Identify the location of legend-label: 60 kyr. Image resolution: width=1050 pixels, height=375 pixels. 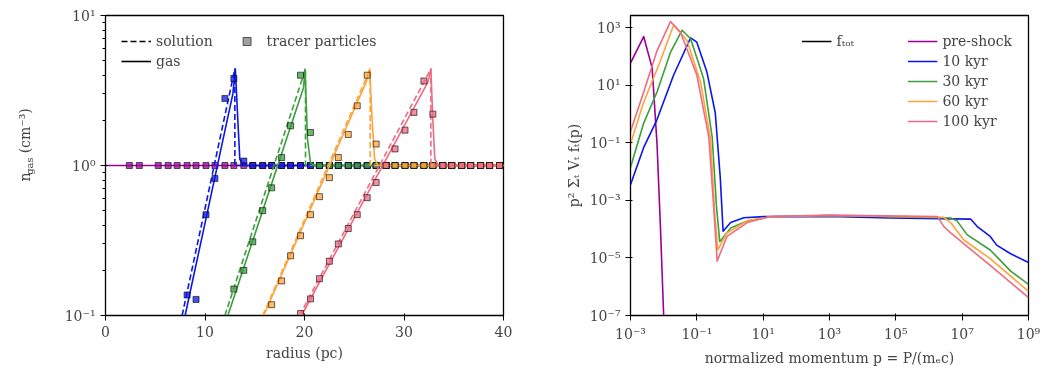
(965, 101).